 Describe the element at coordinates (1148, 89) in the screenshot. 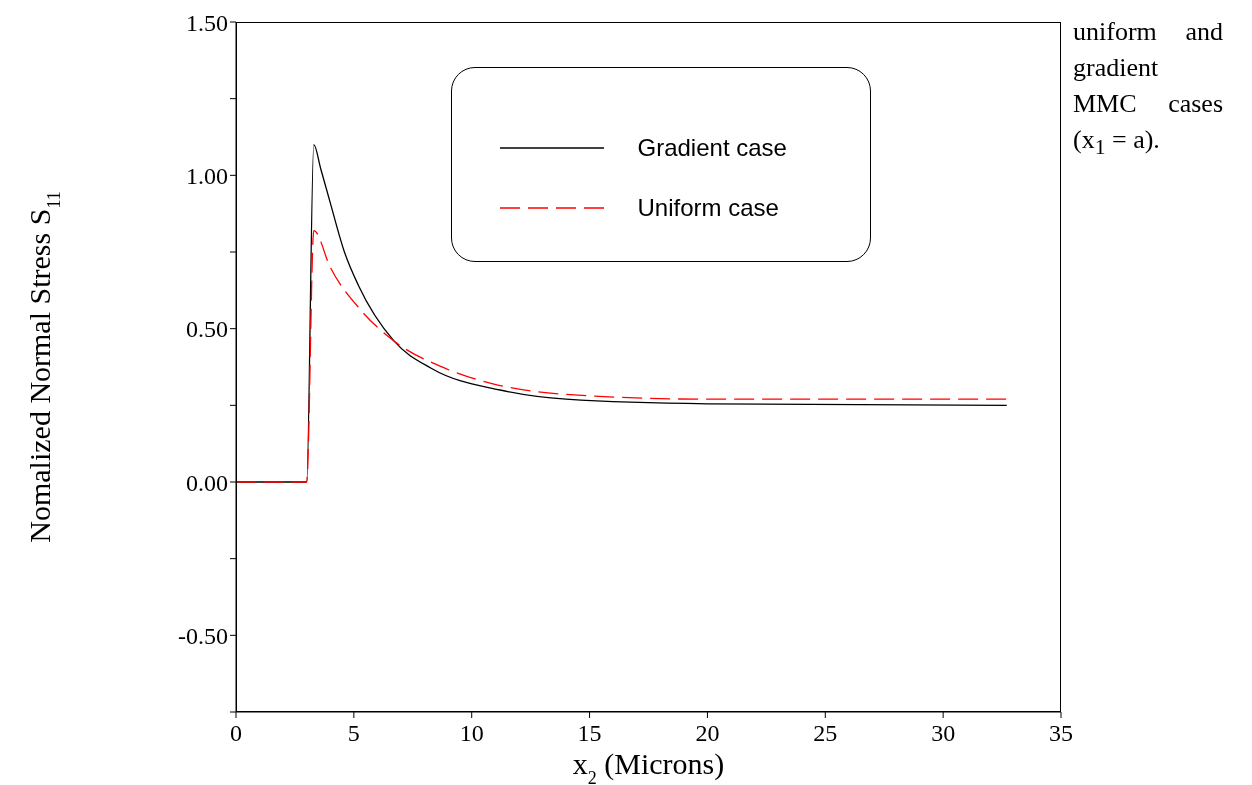

I see `text: uniform and gradient MMC cases (x$_{1}$ = a).` at that location.